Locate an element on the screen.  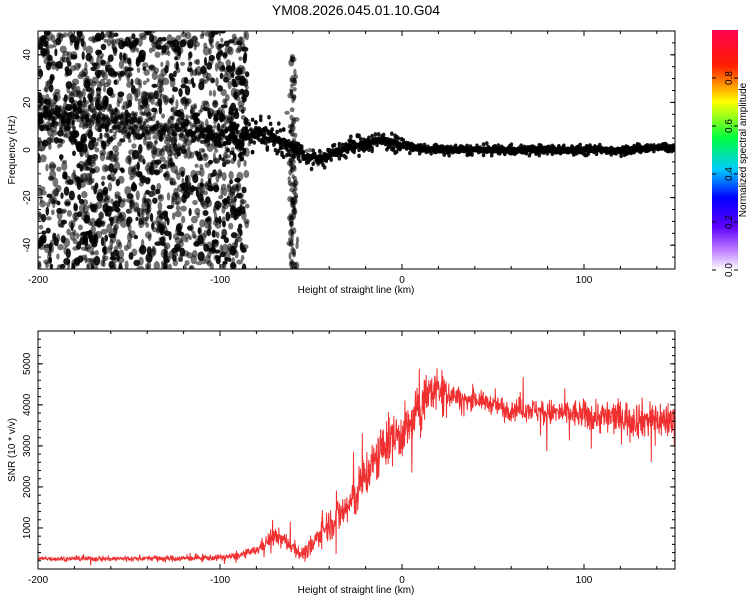
snr-x-tick-label: -200 is located at coordinates (38, 580).